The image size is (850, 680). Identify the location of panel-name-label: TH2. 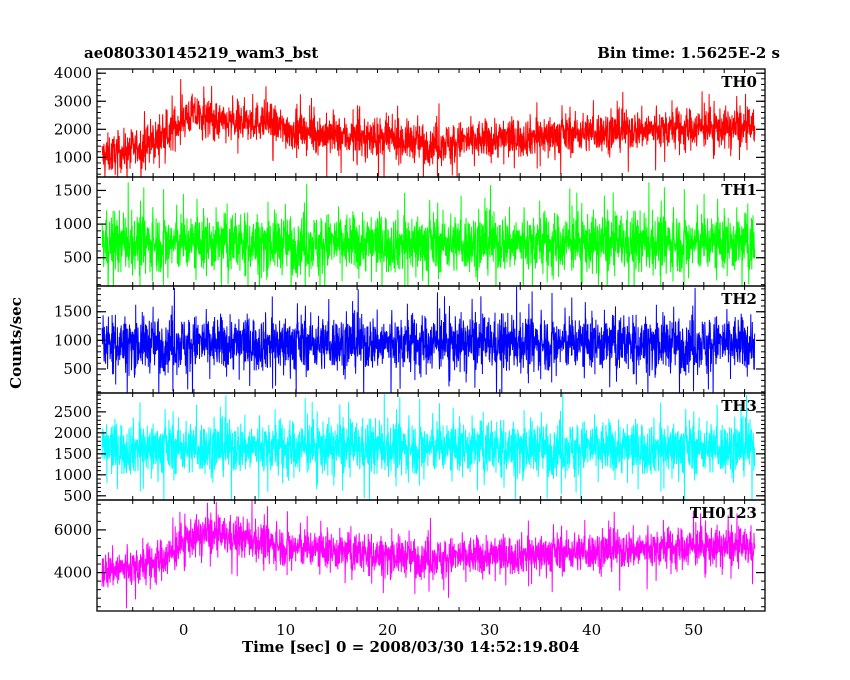
(739, 299).